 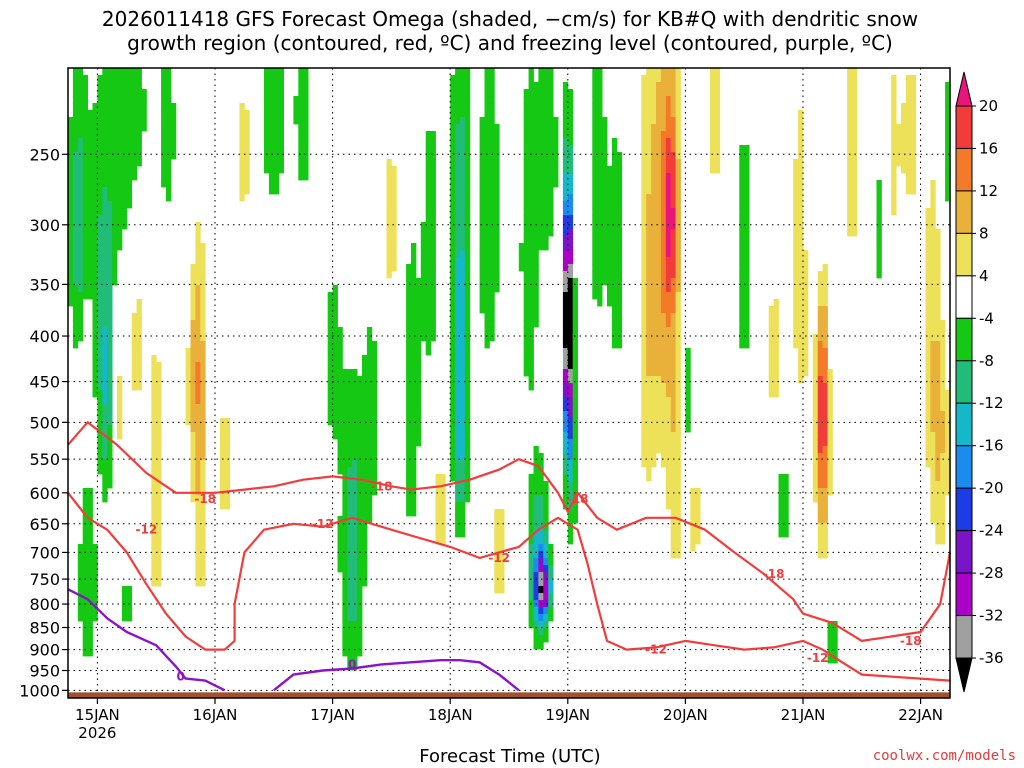 I want to click on colorbar-over, so click(x=964, y=89).